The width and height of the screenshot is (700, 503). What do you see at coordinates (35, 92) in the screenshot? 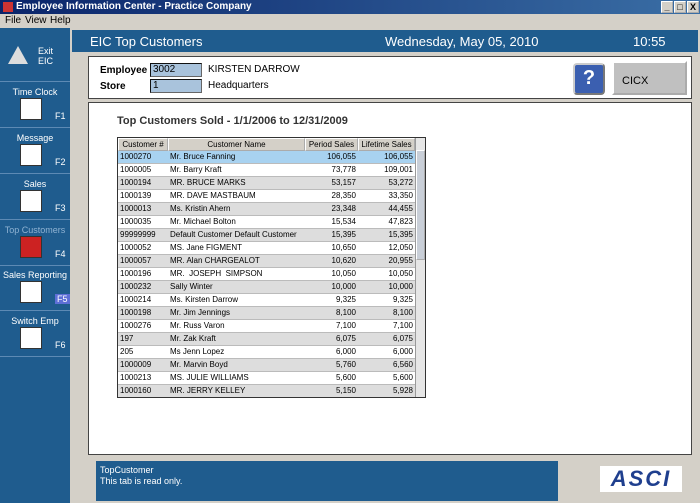
I see `sidebar-label: Time Clock` at bounding box center [35, 92].